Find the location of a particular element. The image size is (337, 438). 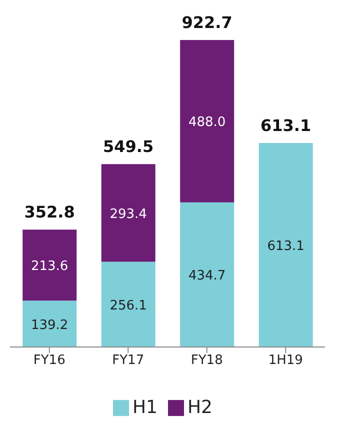

data-label: 139.2 is located at coordinates (49, 325).